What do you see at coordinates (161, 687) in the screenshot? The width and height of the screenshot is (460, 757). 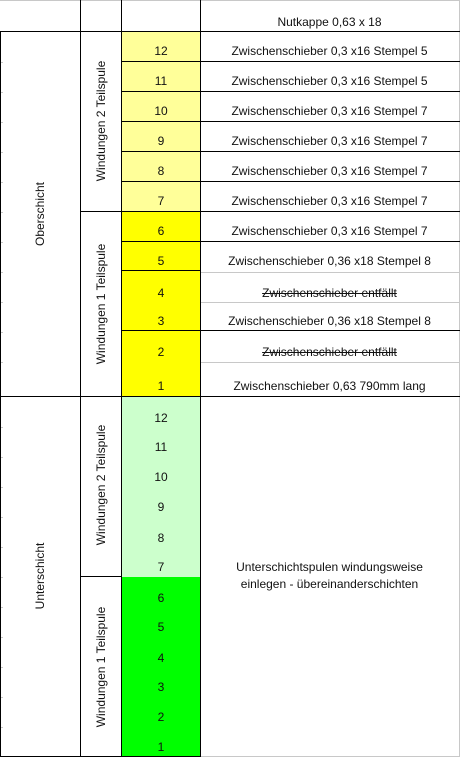 I see `u-num: 3` at bounding box center [161, 687].